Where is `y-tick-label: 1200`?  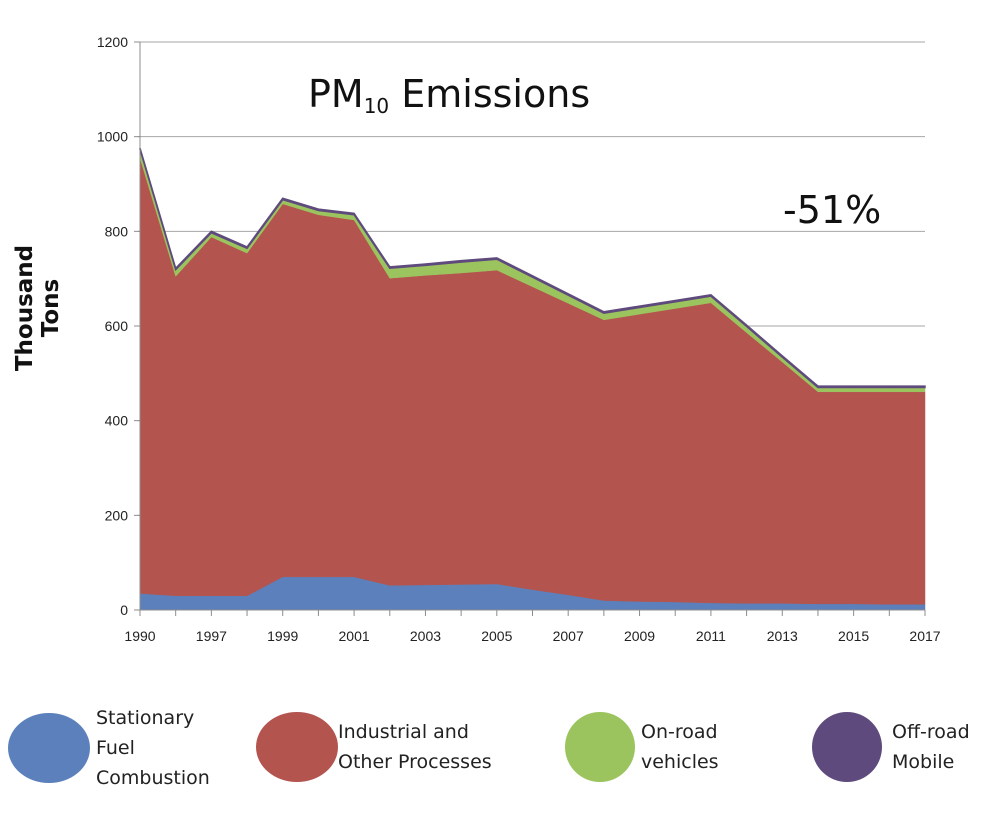
y-tick-label: 1200 is located at coordinates (112, 42).